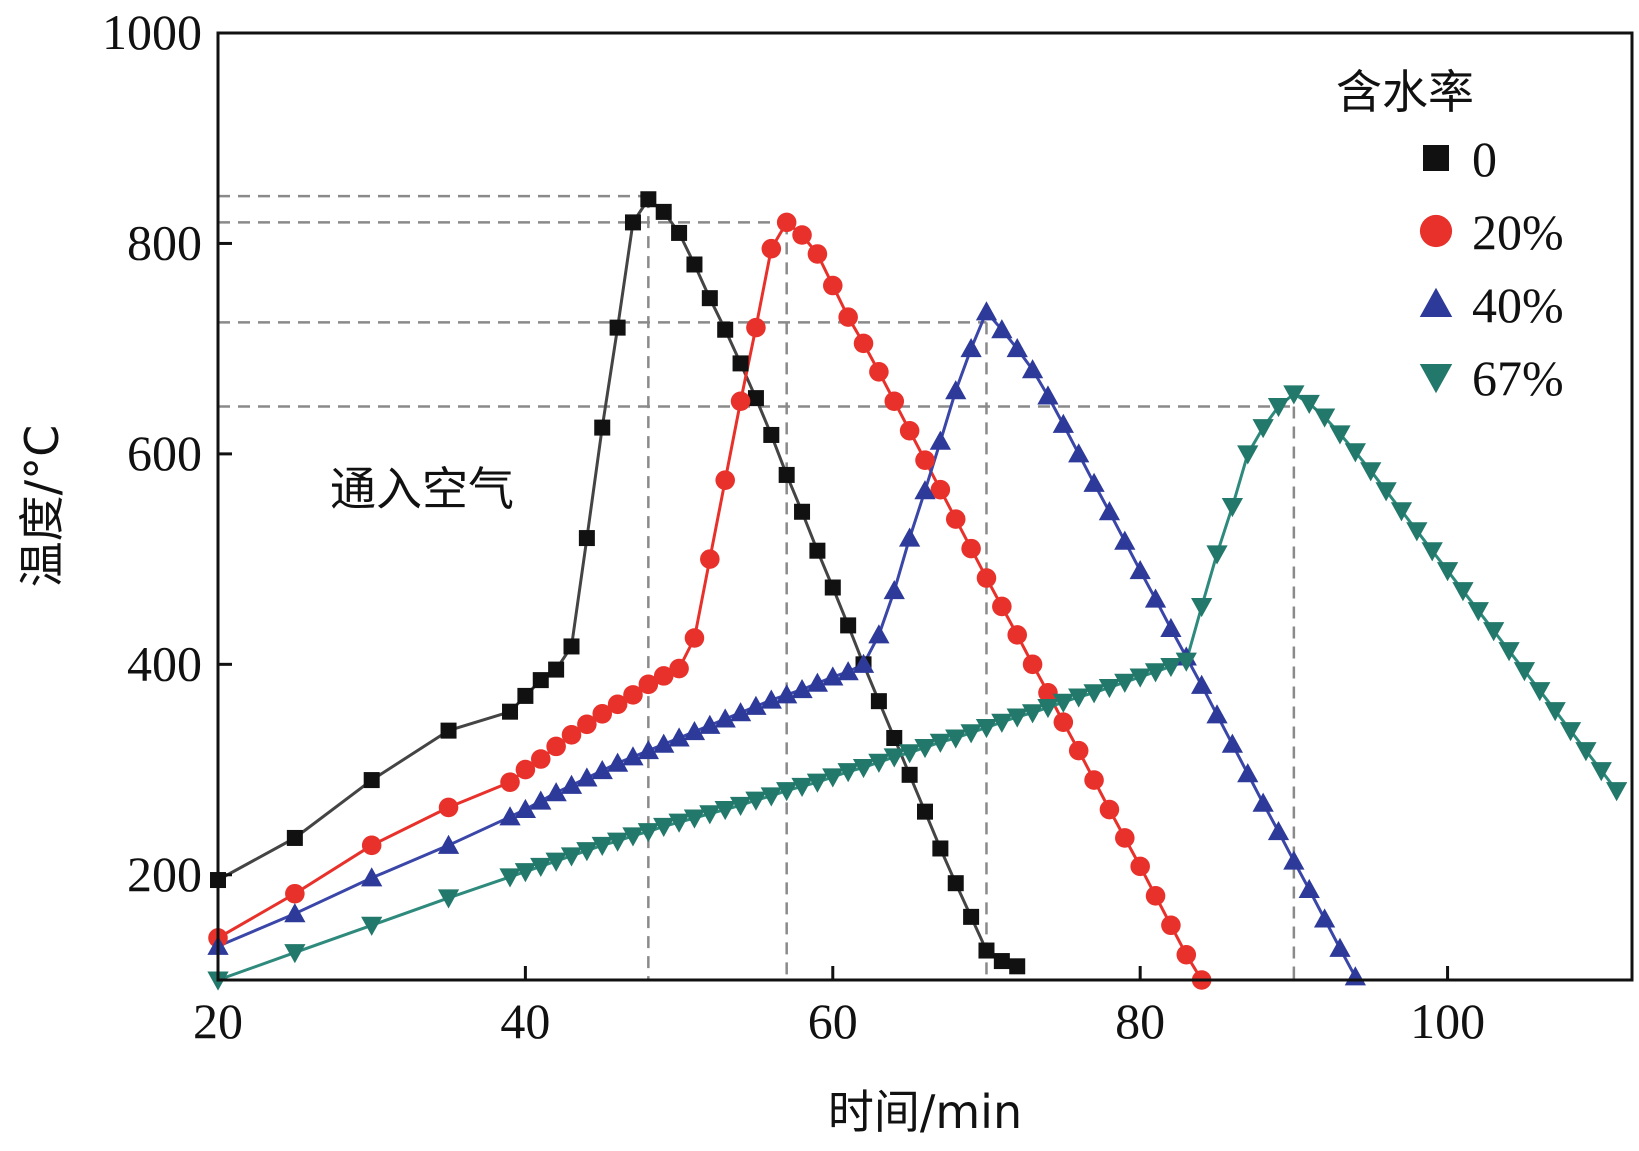 The width and height of the screenshot is (1639, 1151). Describe the element at coordinates (1436, 379) in the screenshot. I see `legend-marker-67pct` at that location.